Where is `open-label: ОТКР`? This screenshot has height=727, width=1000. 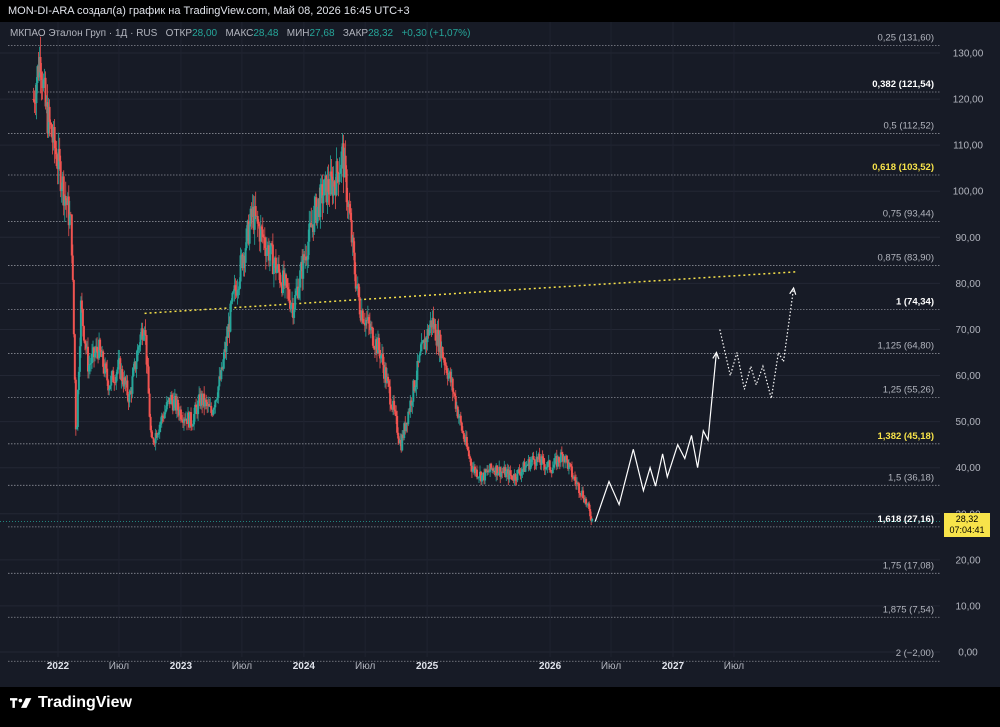
open-label: ОТКР is located at coordinates (179, 33).